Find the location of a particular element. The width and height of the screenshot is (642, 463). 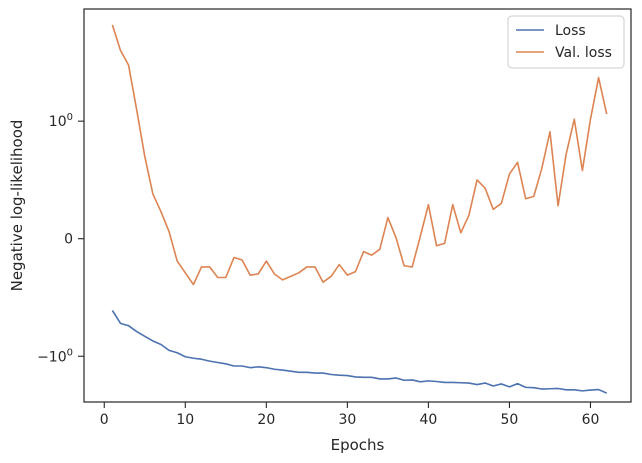

legend: Loss Val. loss is located at coordinates (566, 42).